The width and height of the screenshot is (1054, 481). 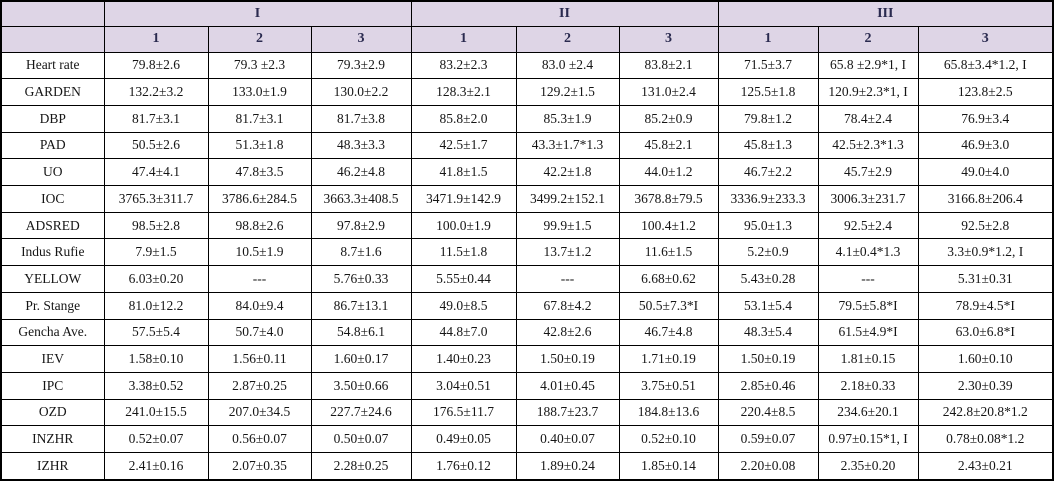 What do you see at coordinates (361, 279) in the screenshot?
I see `table-cell: 5.76±0.33` at bounding box center [361, 279].